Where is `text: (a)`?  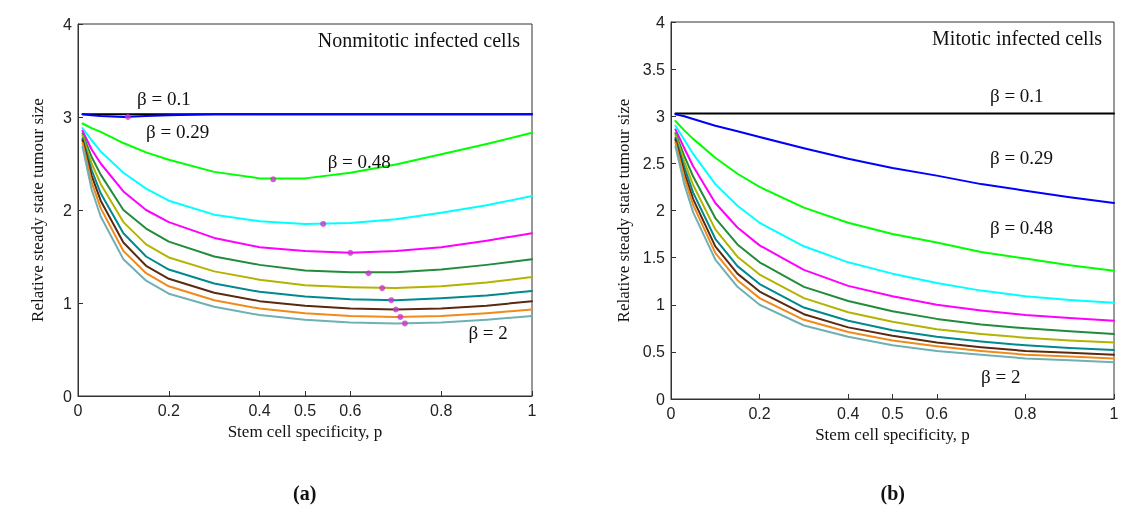
text: (a) is located at coordinates (305, 493).